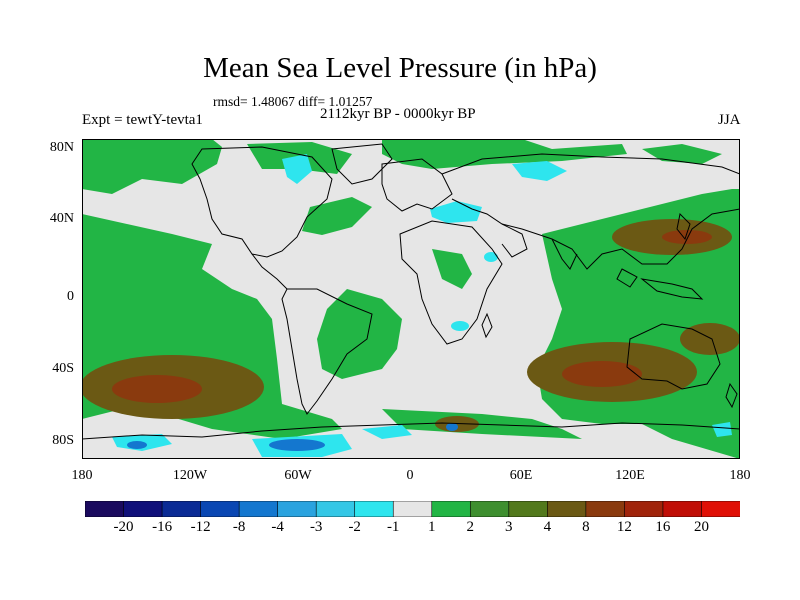  I want to click on colorbar-tick-label: 1, so click(432, 527).